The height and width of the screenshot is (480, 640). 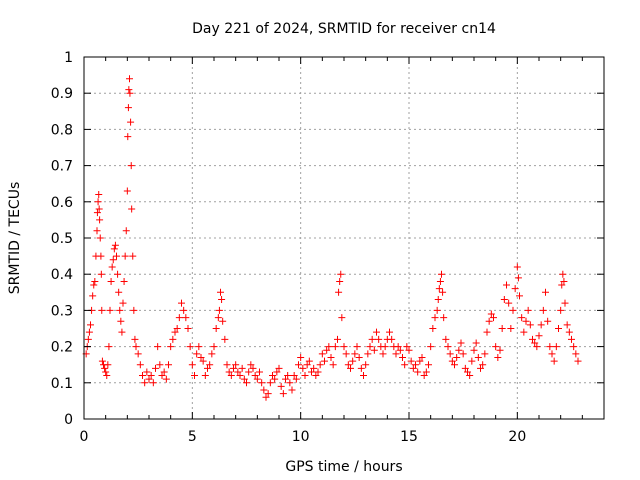 What do you see at coordinates (62, 94) in the screenshot?
I see `y-tick-label: 0.9` at bounding box center [62, 94].